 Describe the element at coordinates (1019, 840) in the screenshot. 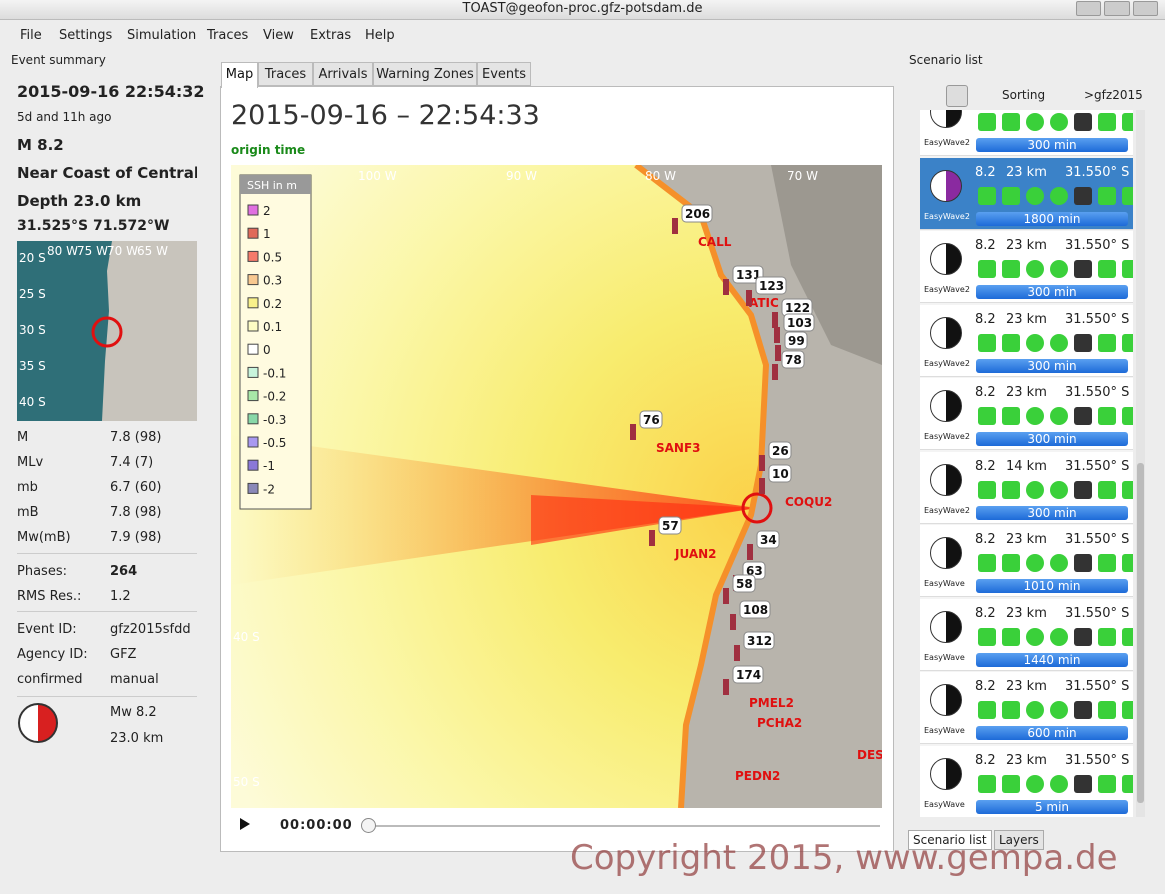

I see `bottom-tab: Layers` at that location.